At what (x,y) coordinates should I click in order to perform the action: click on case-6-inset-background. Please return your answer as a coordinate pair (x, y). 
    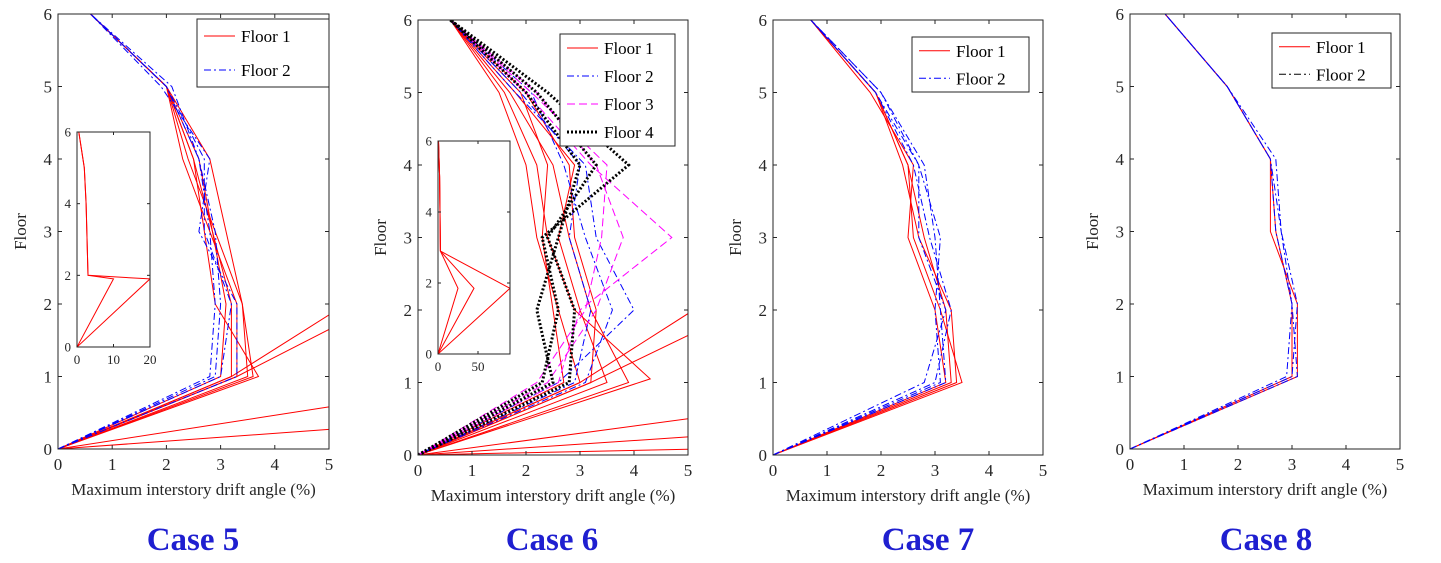
    Looking at the image, I should click on (474, 247).